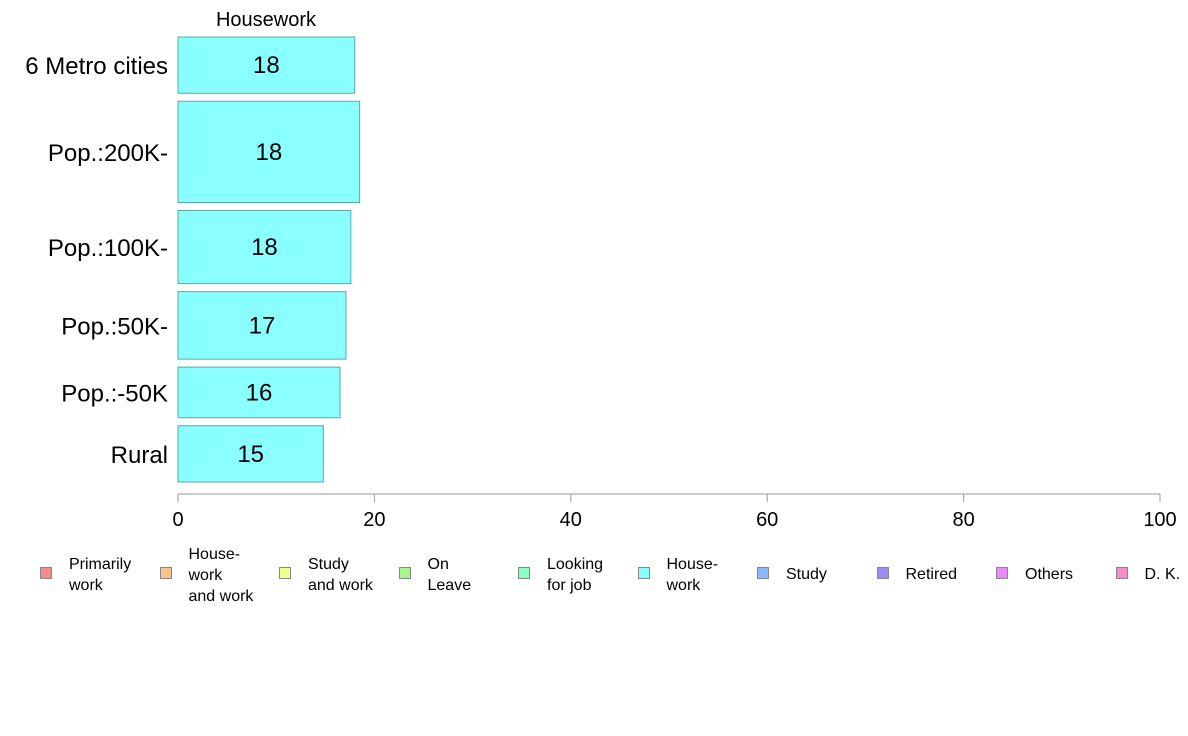  What do you see at coordinates (1162, 574) in the screenshot?
I see `legend-label: D. K.` at bounding box center [1162, 574].